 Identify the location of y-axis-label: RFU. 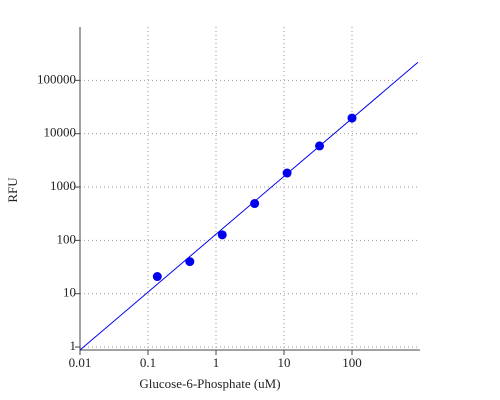
(12, 190).